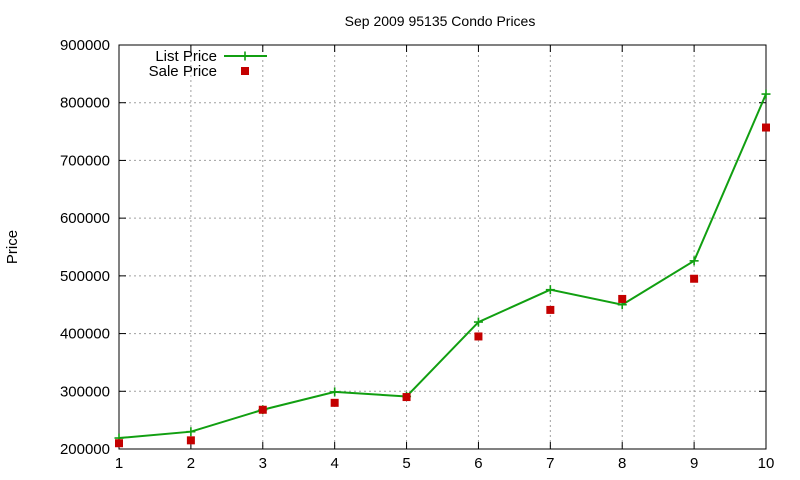 This screenshot has width=800, height=480. I want to click on y-tick-label: 700000, so click(85, 160).